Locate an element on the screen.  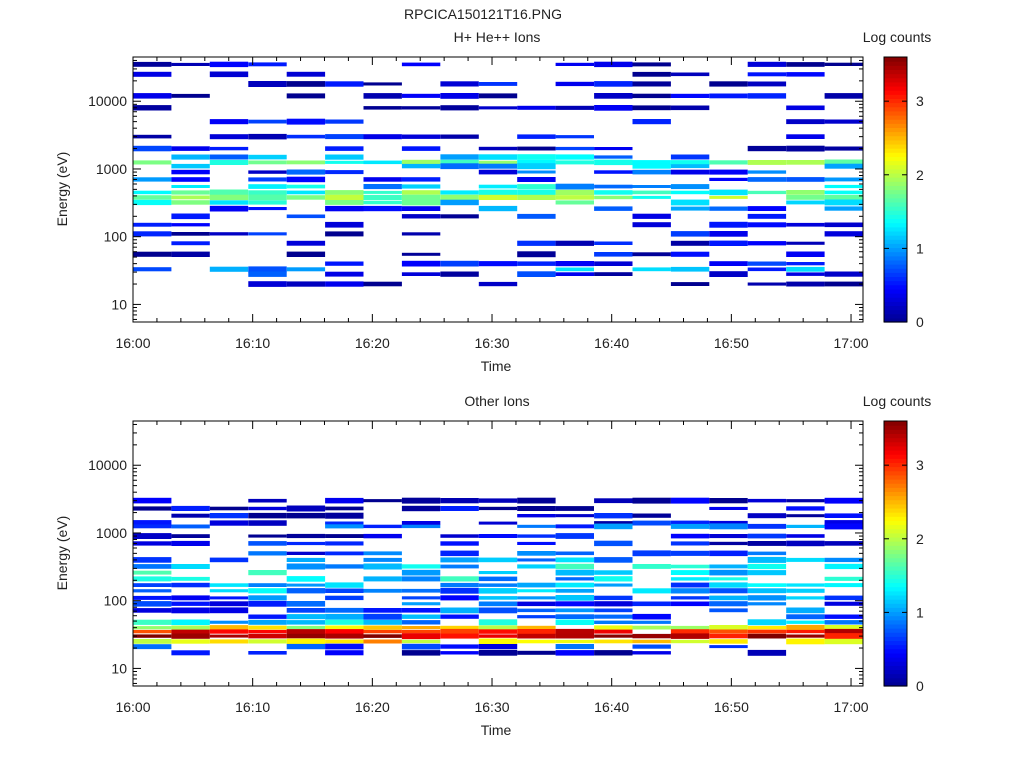
x-tick-label: 17:00 is located at coordinates (851, 343).